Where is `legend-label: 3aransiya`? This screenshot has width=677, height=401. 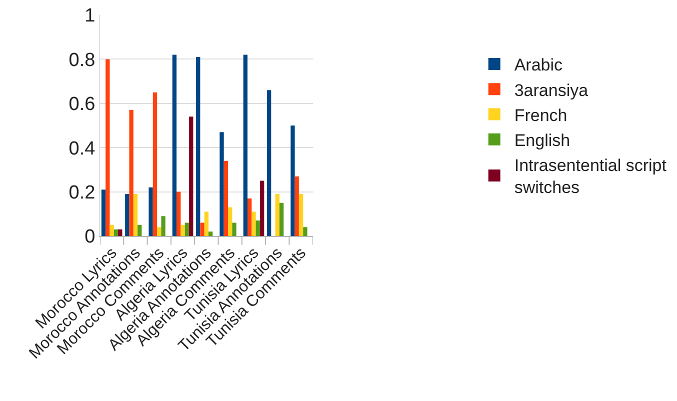
legend-label: 3aransiya is located at coordinates (551, 90).